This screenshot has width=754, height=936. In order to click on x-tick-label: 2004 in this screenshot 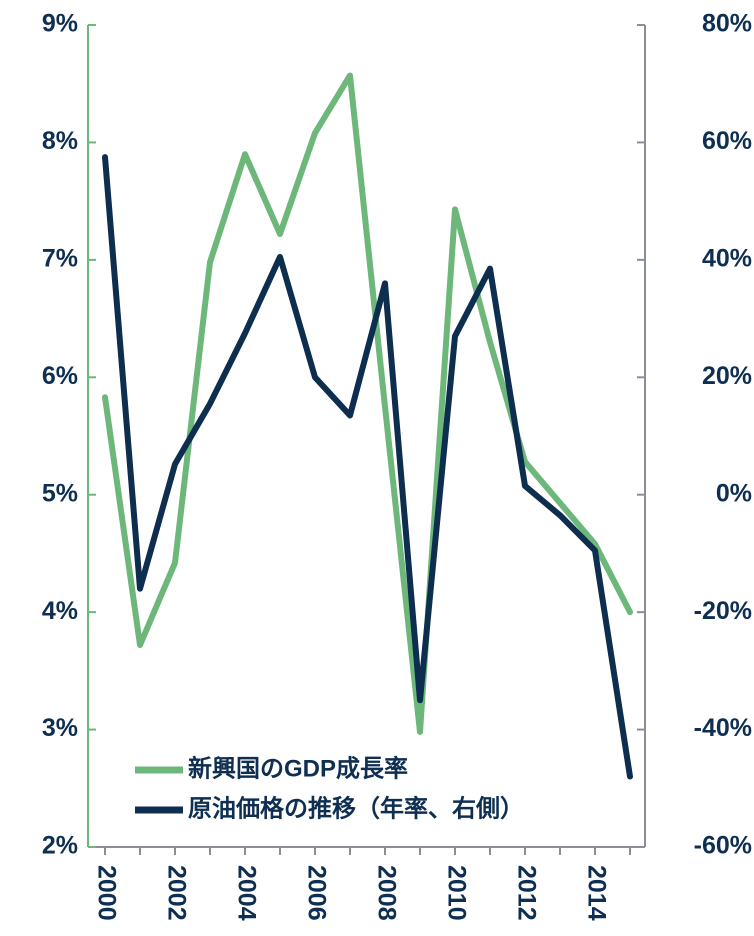, I will do `click(246, 893)`.